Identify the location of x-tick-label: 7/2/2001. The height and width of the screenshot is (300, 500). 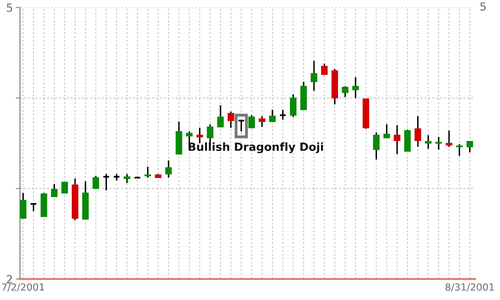
(23, 287).